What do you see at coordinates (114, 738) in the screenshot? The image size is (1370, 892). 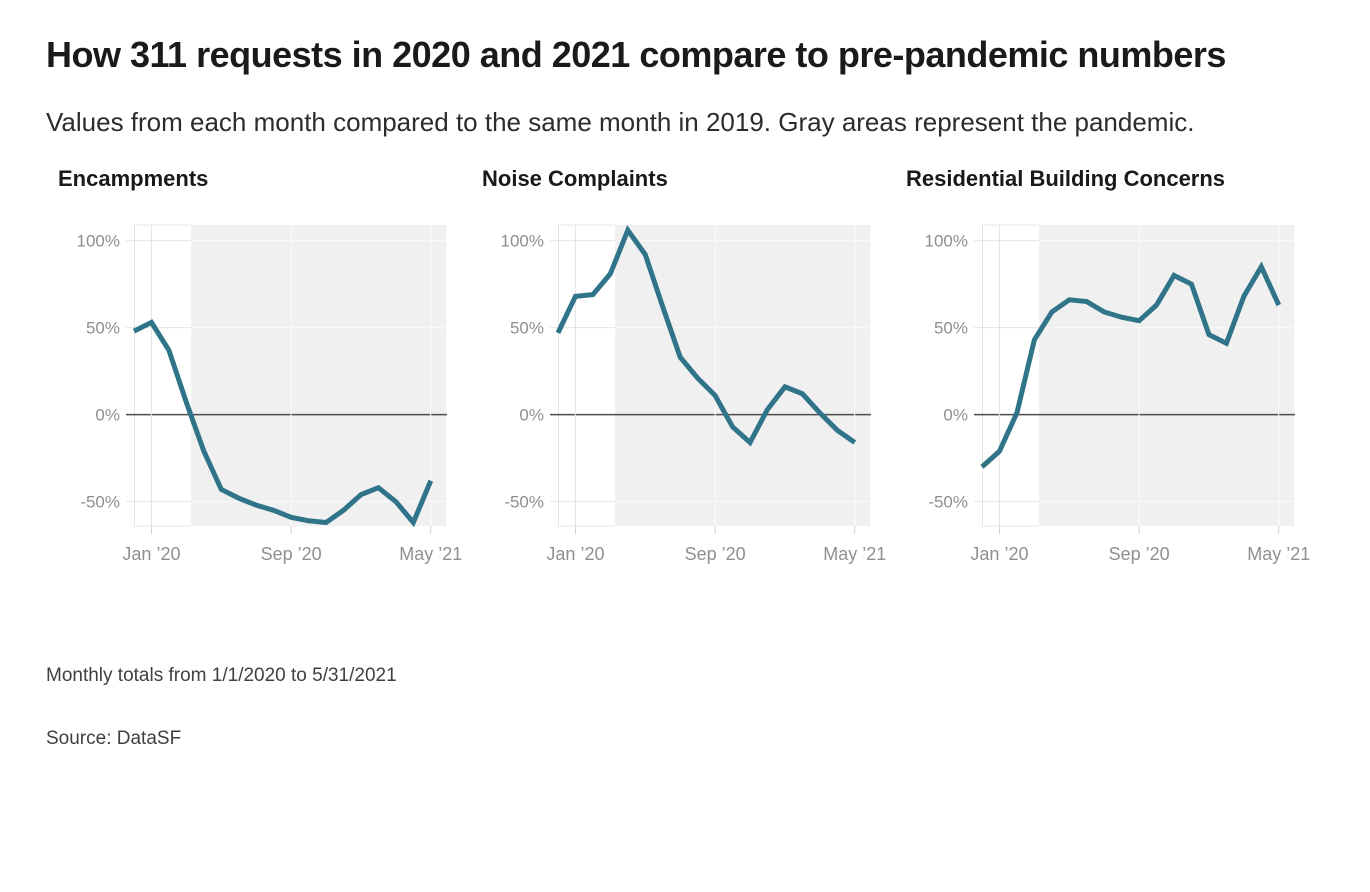 I see `source-line: Source: DataSF` at bounding box center [114, 738].